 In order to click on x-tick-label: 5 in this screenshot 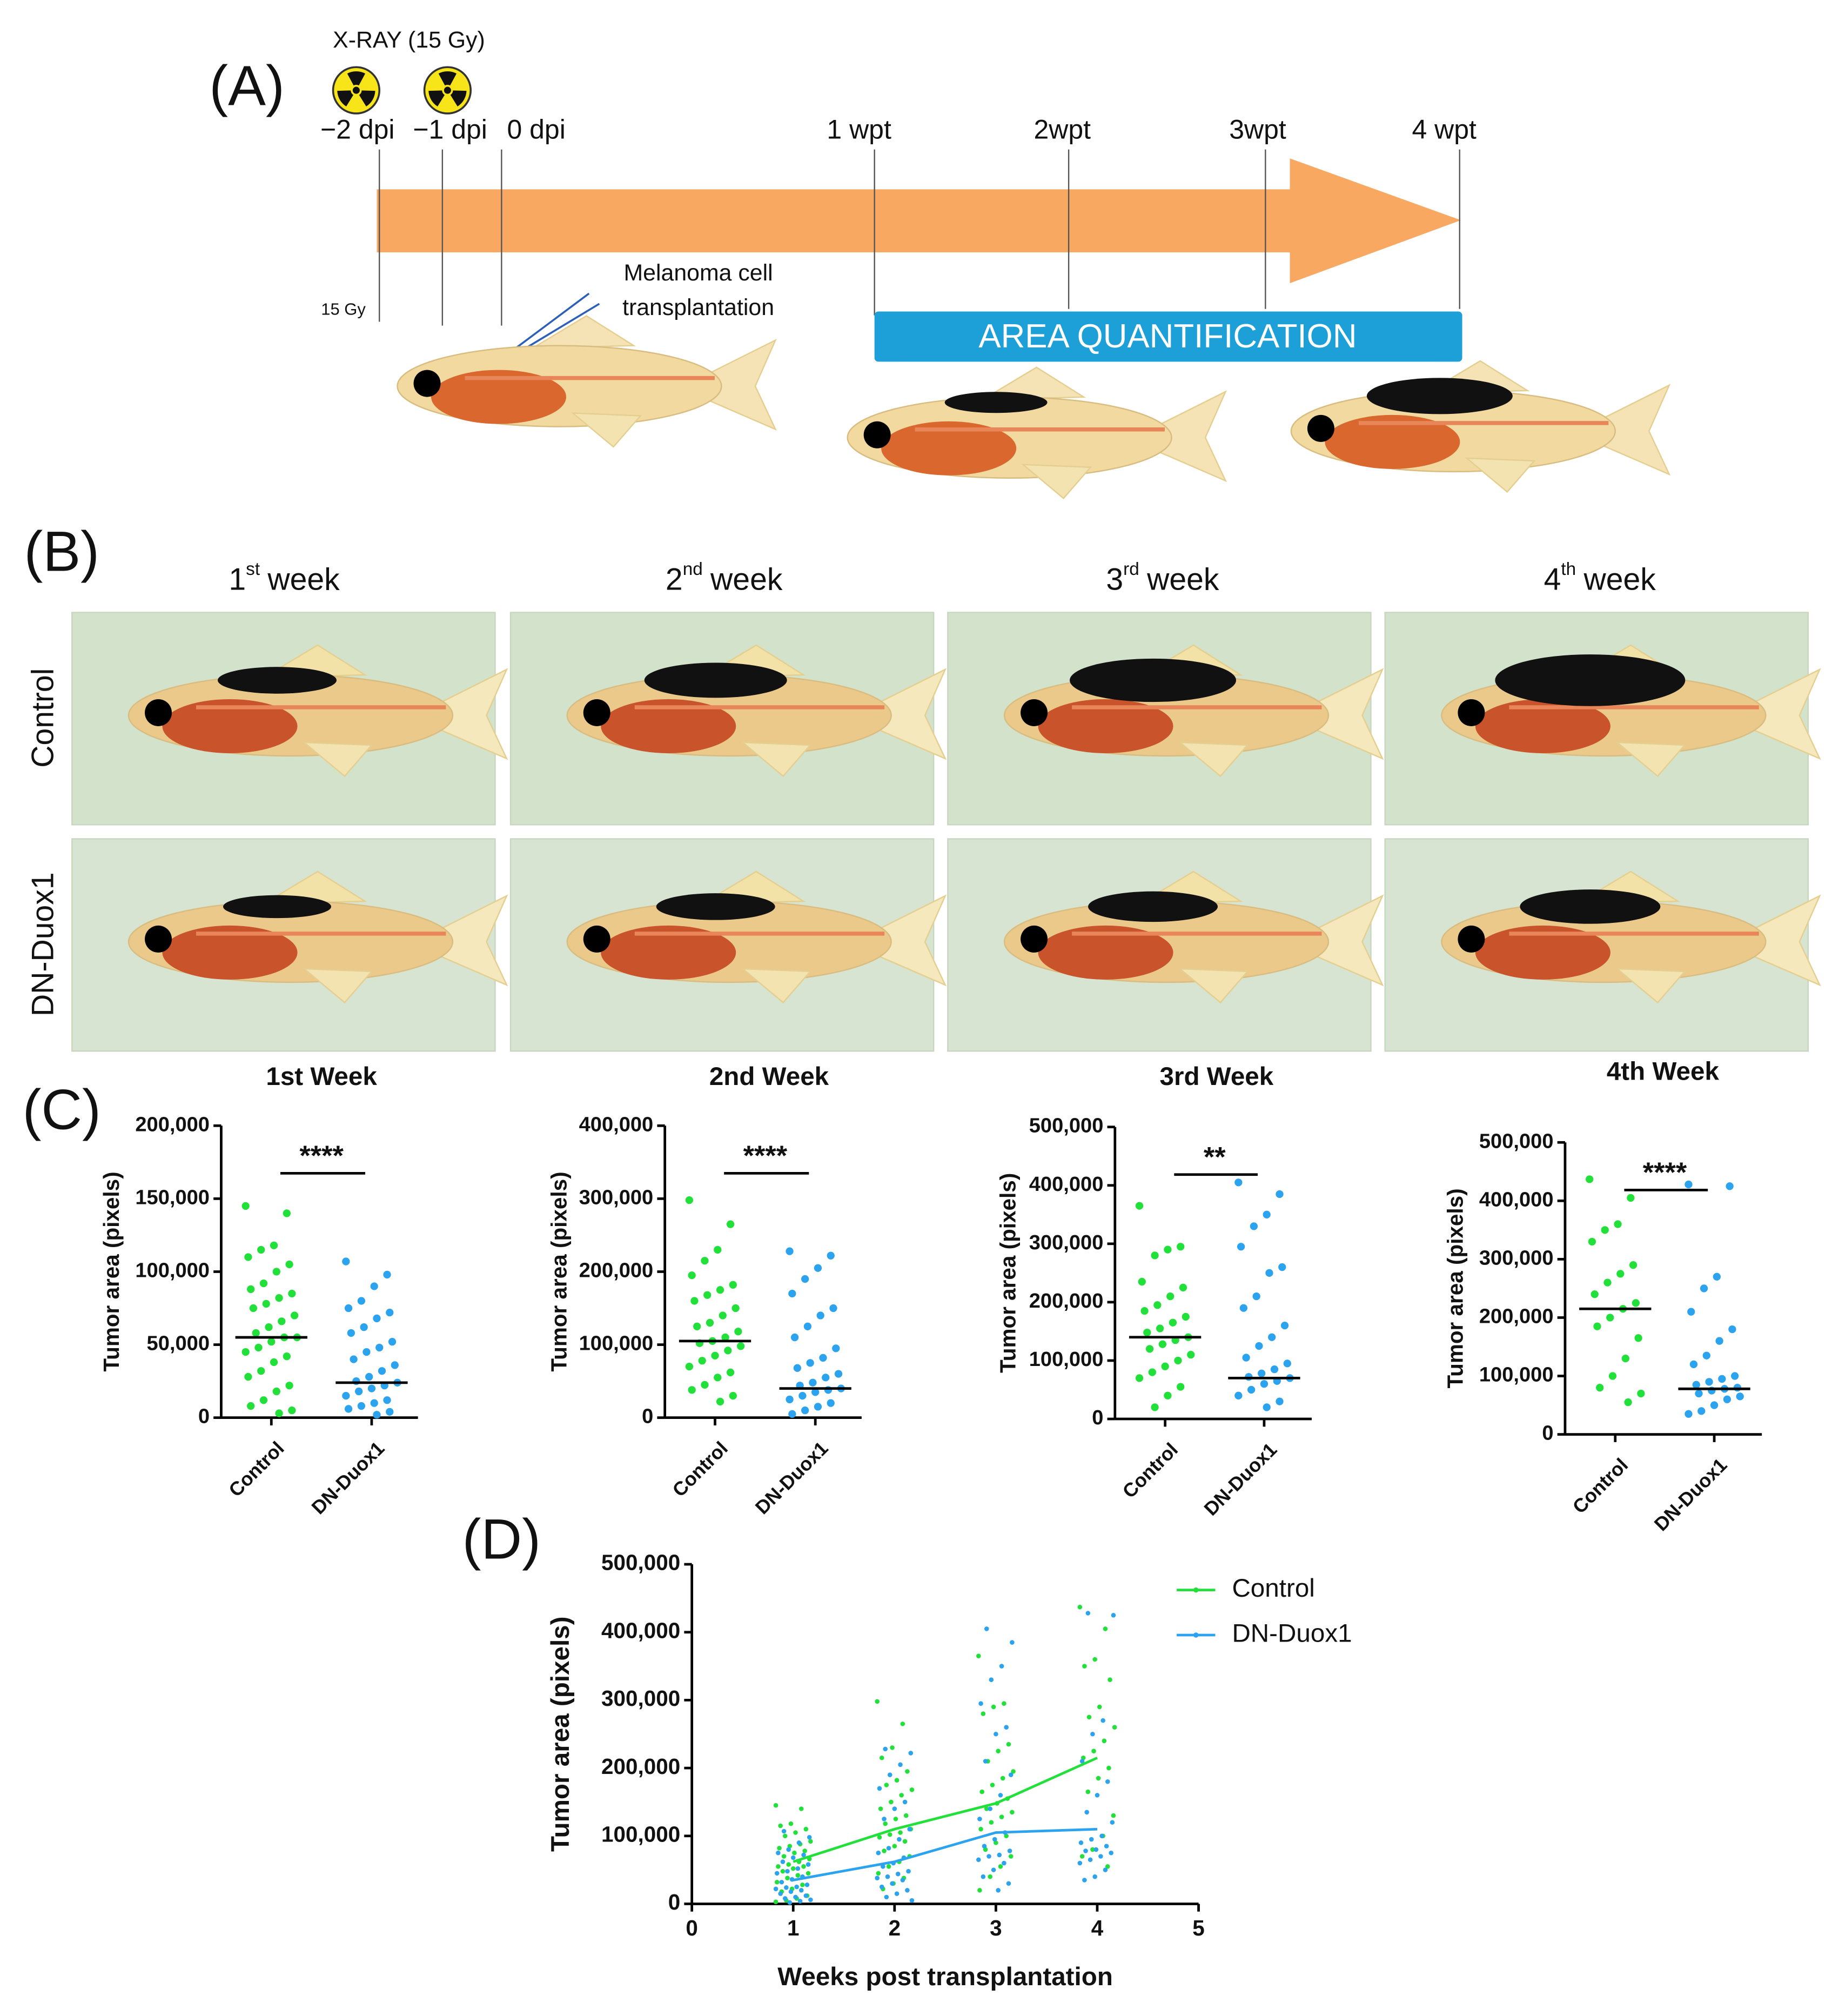, I will do `click(1198, 1927)`.